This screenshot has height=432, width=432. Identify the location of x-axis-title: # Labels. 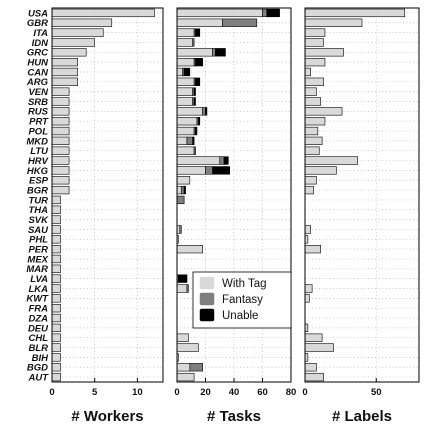
(362, 416).